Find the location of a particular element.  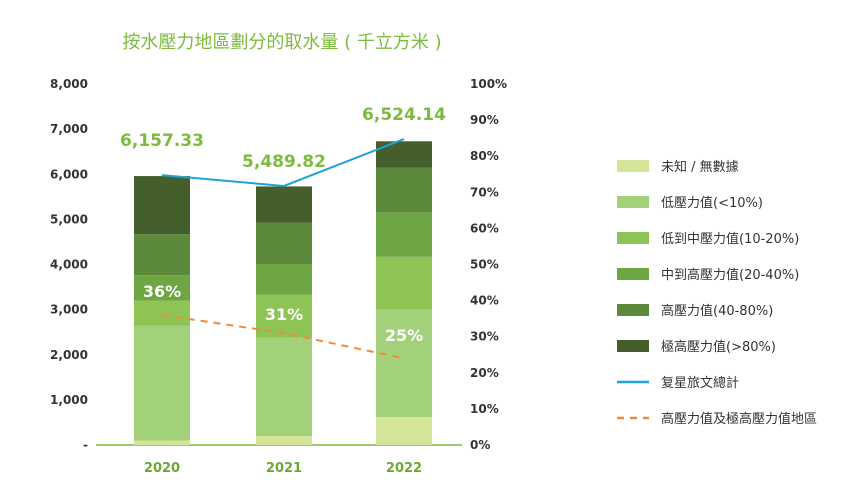

total-data-label: 5,489.82 is located at coordinates (284, 162).